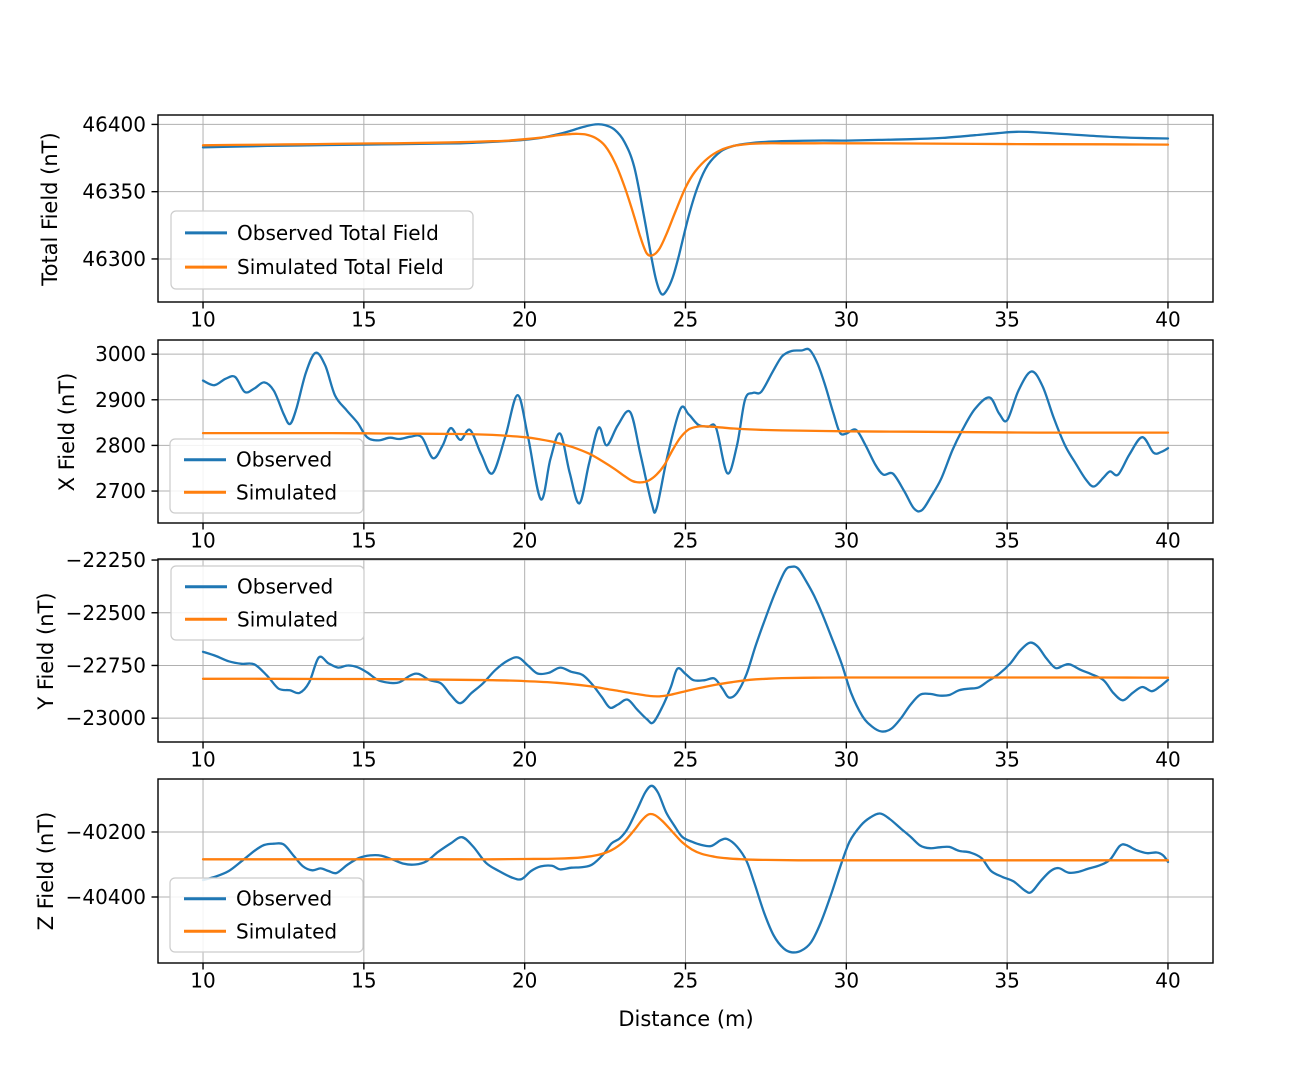 The image size is (1314, 1066). I want to click on y-tick-label: −23000, so click(106, 718).